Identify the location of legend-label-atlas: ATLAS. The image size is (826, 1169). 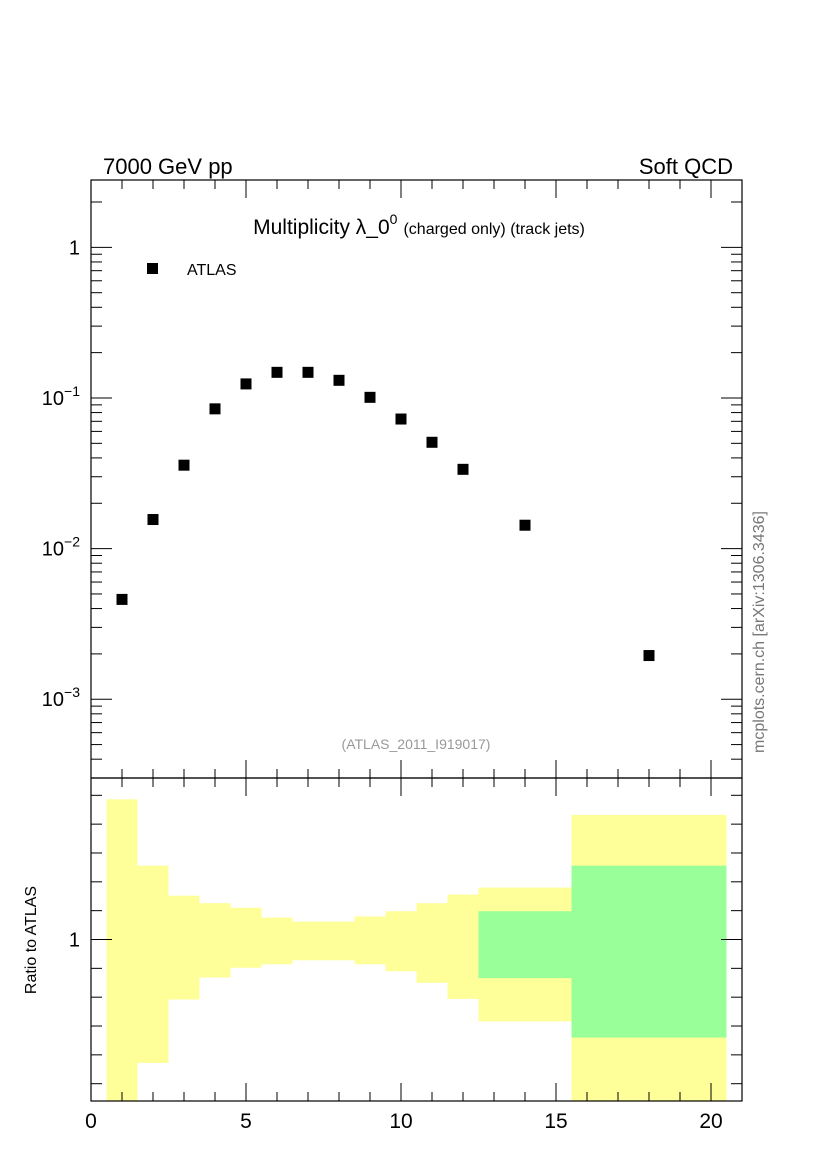
(212, 270).